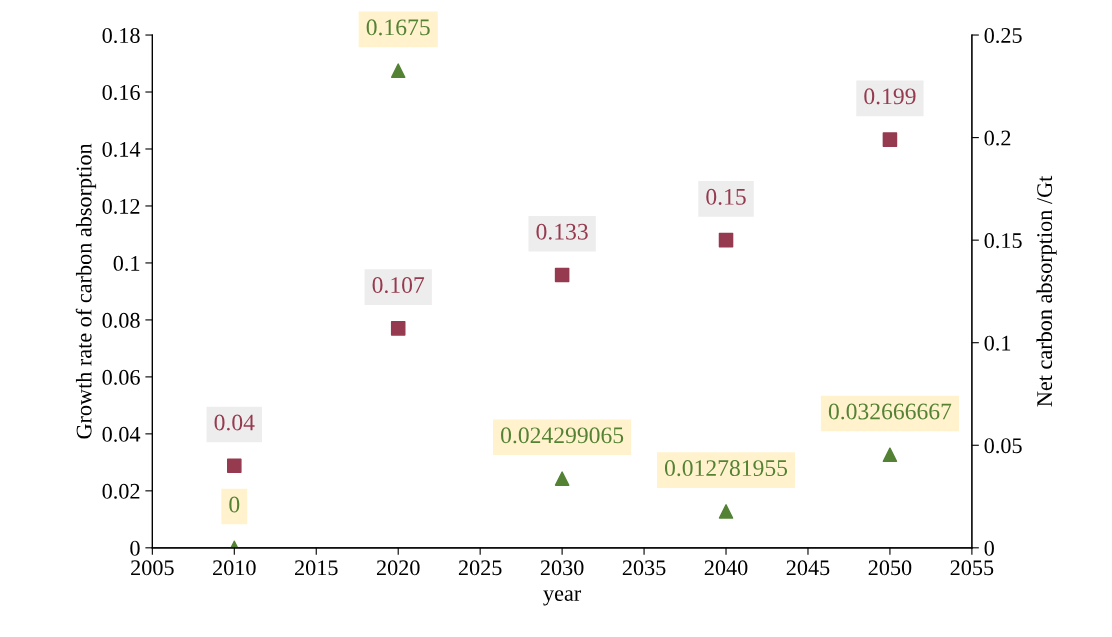 This screenshot has width=1112, height=637. I want to click on x-tick-label: 2040, so click(726, 568).